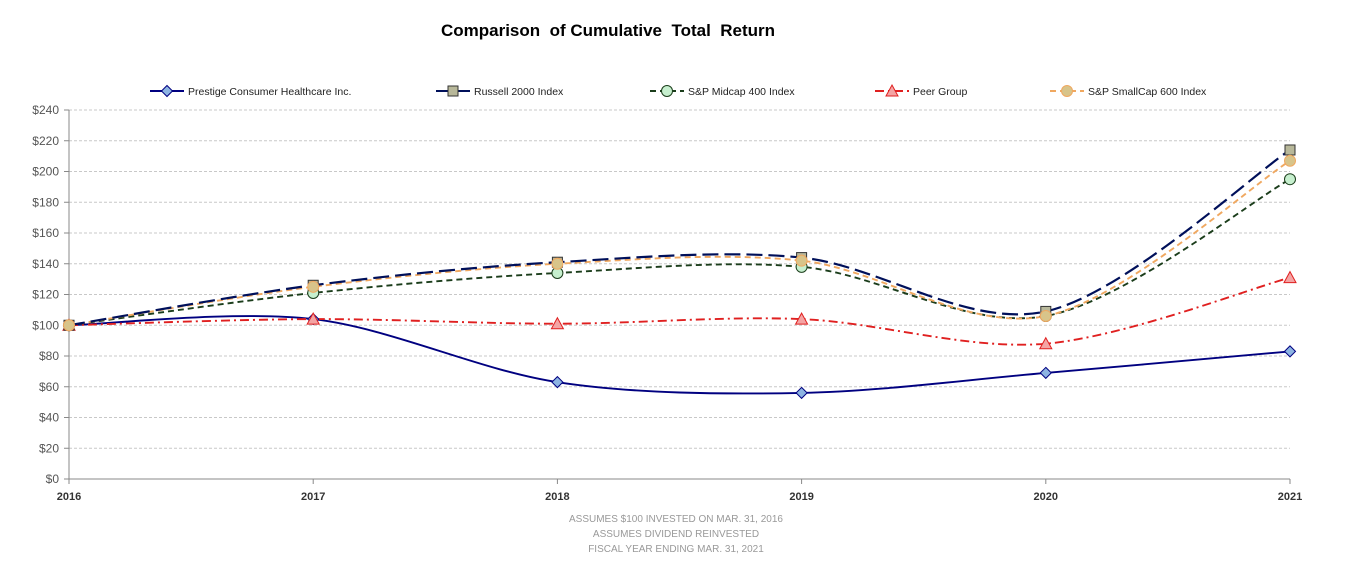 Image resolution: width=1348 pixels, height=564 pixels. What do you see at coordinates (940, 92) in the screenshot?
I see `legend-label: Peer Group` at bounding box center [940, 92].